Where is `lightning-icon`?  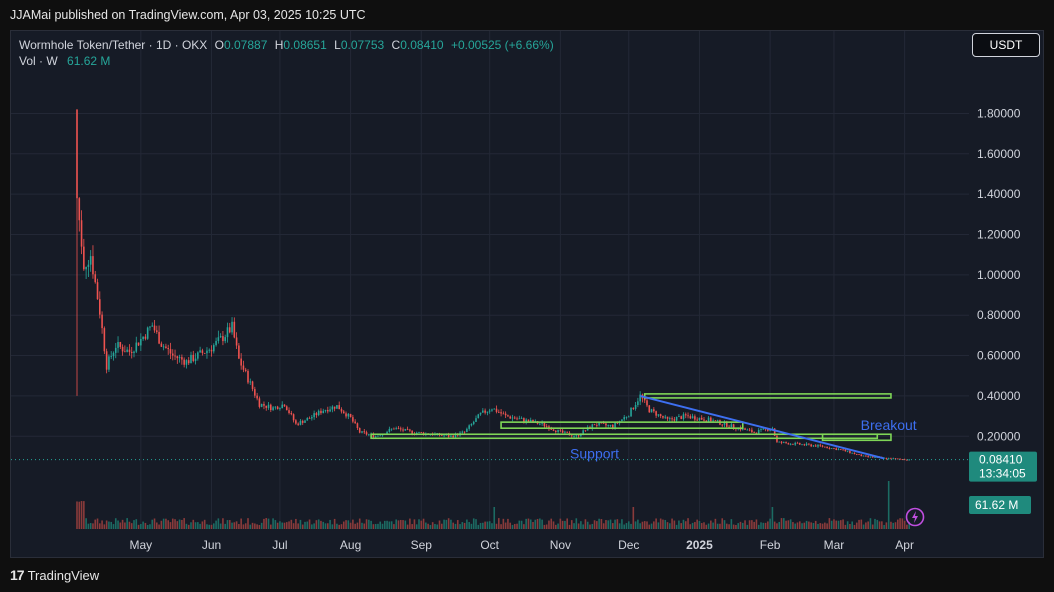
lightning-icon is located at coordinates (915, 517).